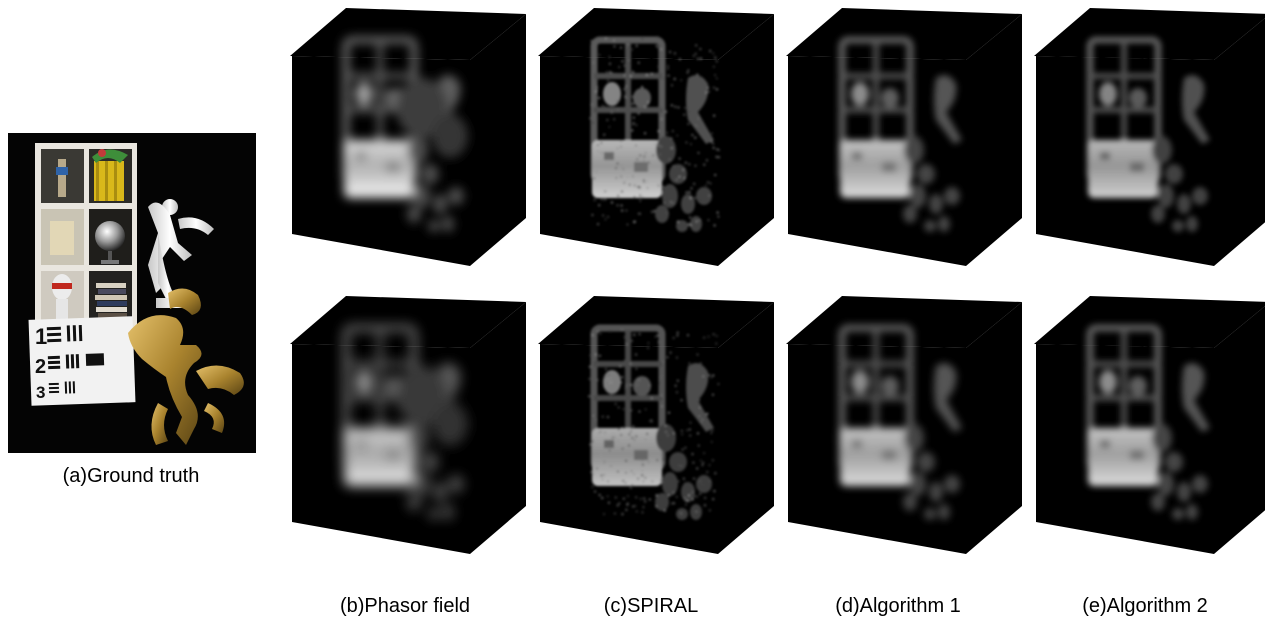 This screenshot has width=1265, height=627. What do you see at coordinates (1145, 606) in the screenshot?
I see `caption-algorithm2: (e)Algorithm 2` at bounding box center [1145, 606].